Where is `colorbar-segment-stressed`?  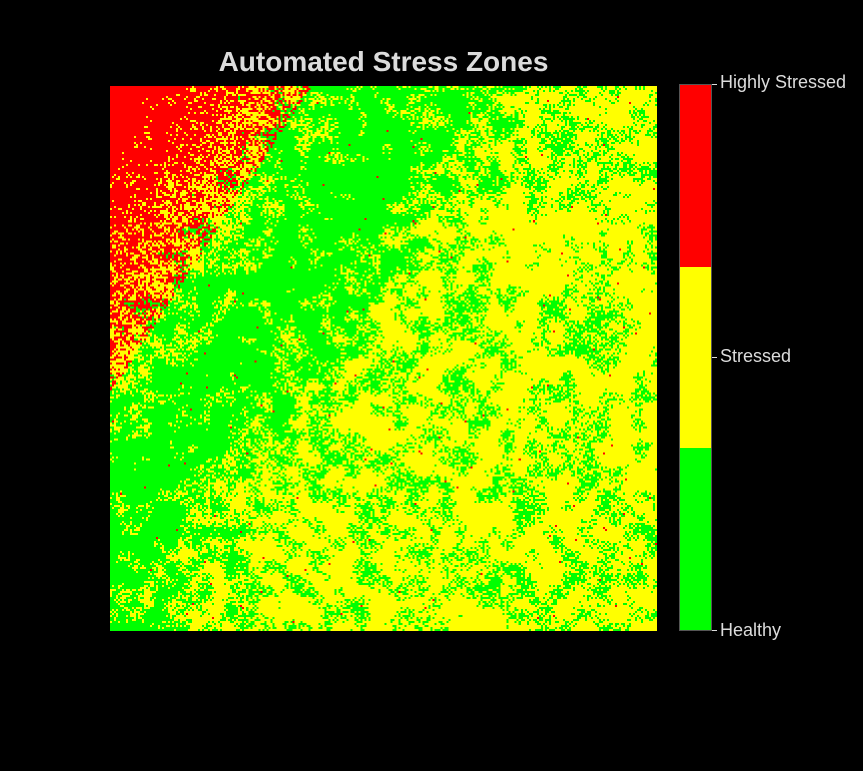 colorbar-segment-stressed is located at coordinates (695, 357).